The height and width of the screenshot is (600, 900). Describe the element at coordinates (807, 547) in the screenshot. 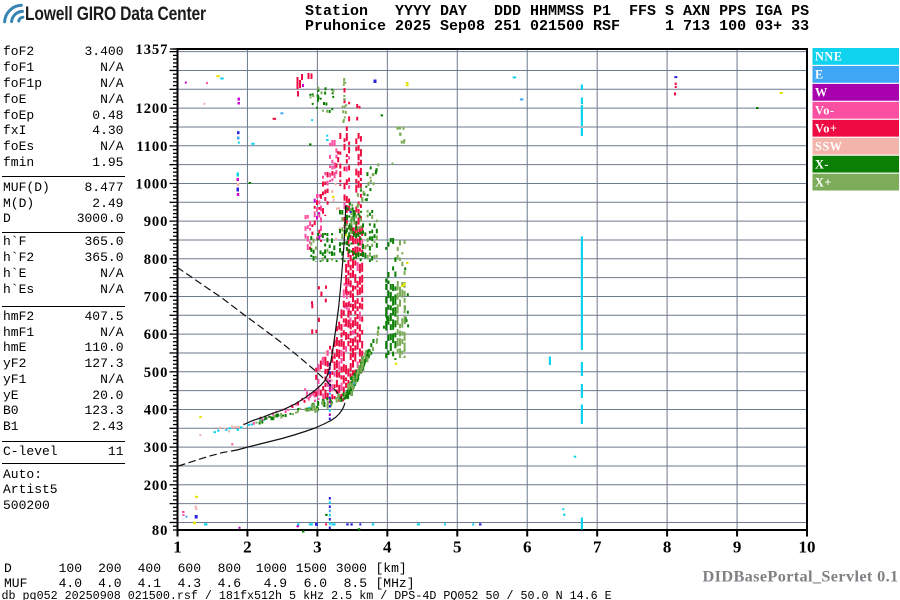

I see `svg-text: 10` at that location.